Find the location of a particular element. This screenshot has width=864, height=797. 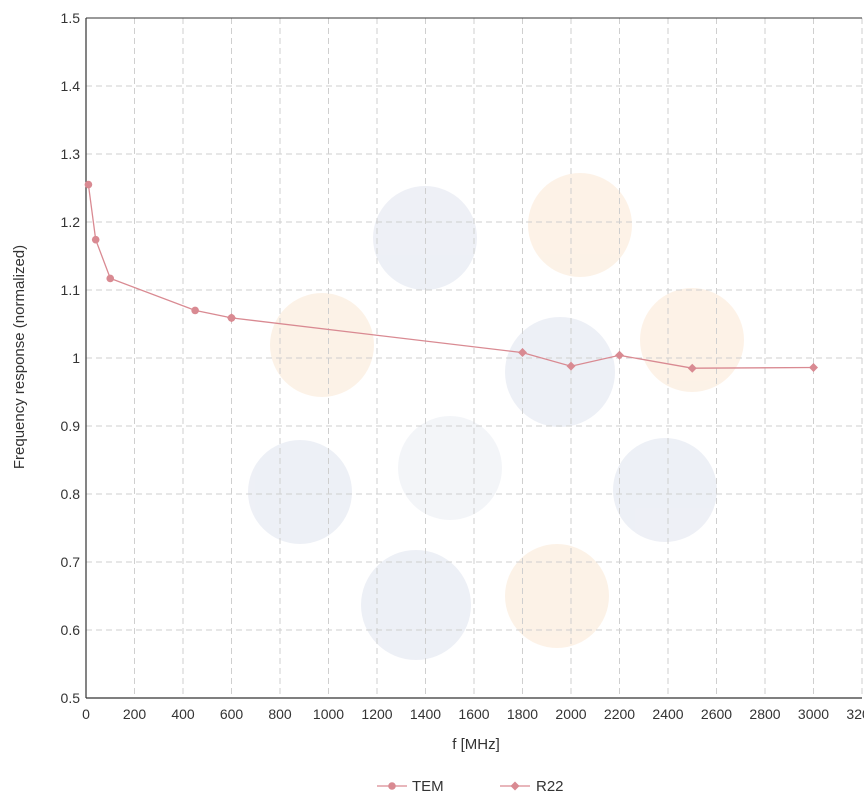

y-tick-label: 1.4 is located at coordinates (71, 86).